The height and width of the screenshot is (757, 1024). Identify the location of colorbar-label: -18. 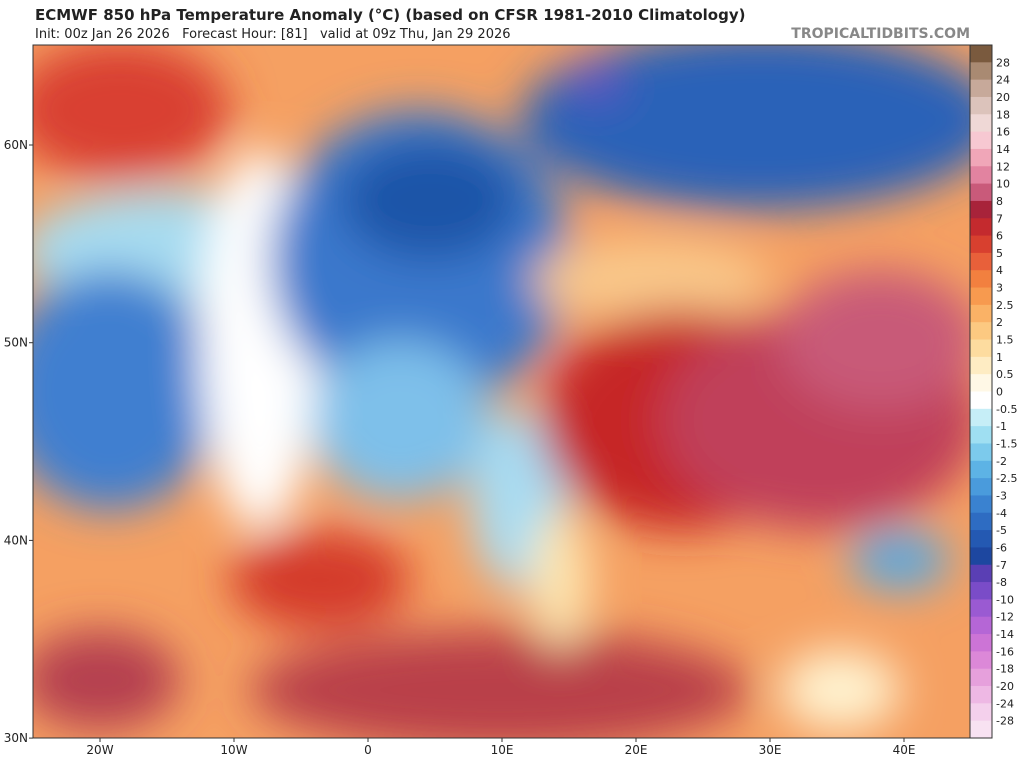
(1005, 669).